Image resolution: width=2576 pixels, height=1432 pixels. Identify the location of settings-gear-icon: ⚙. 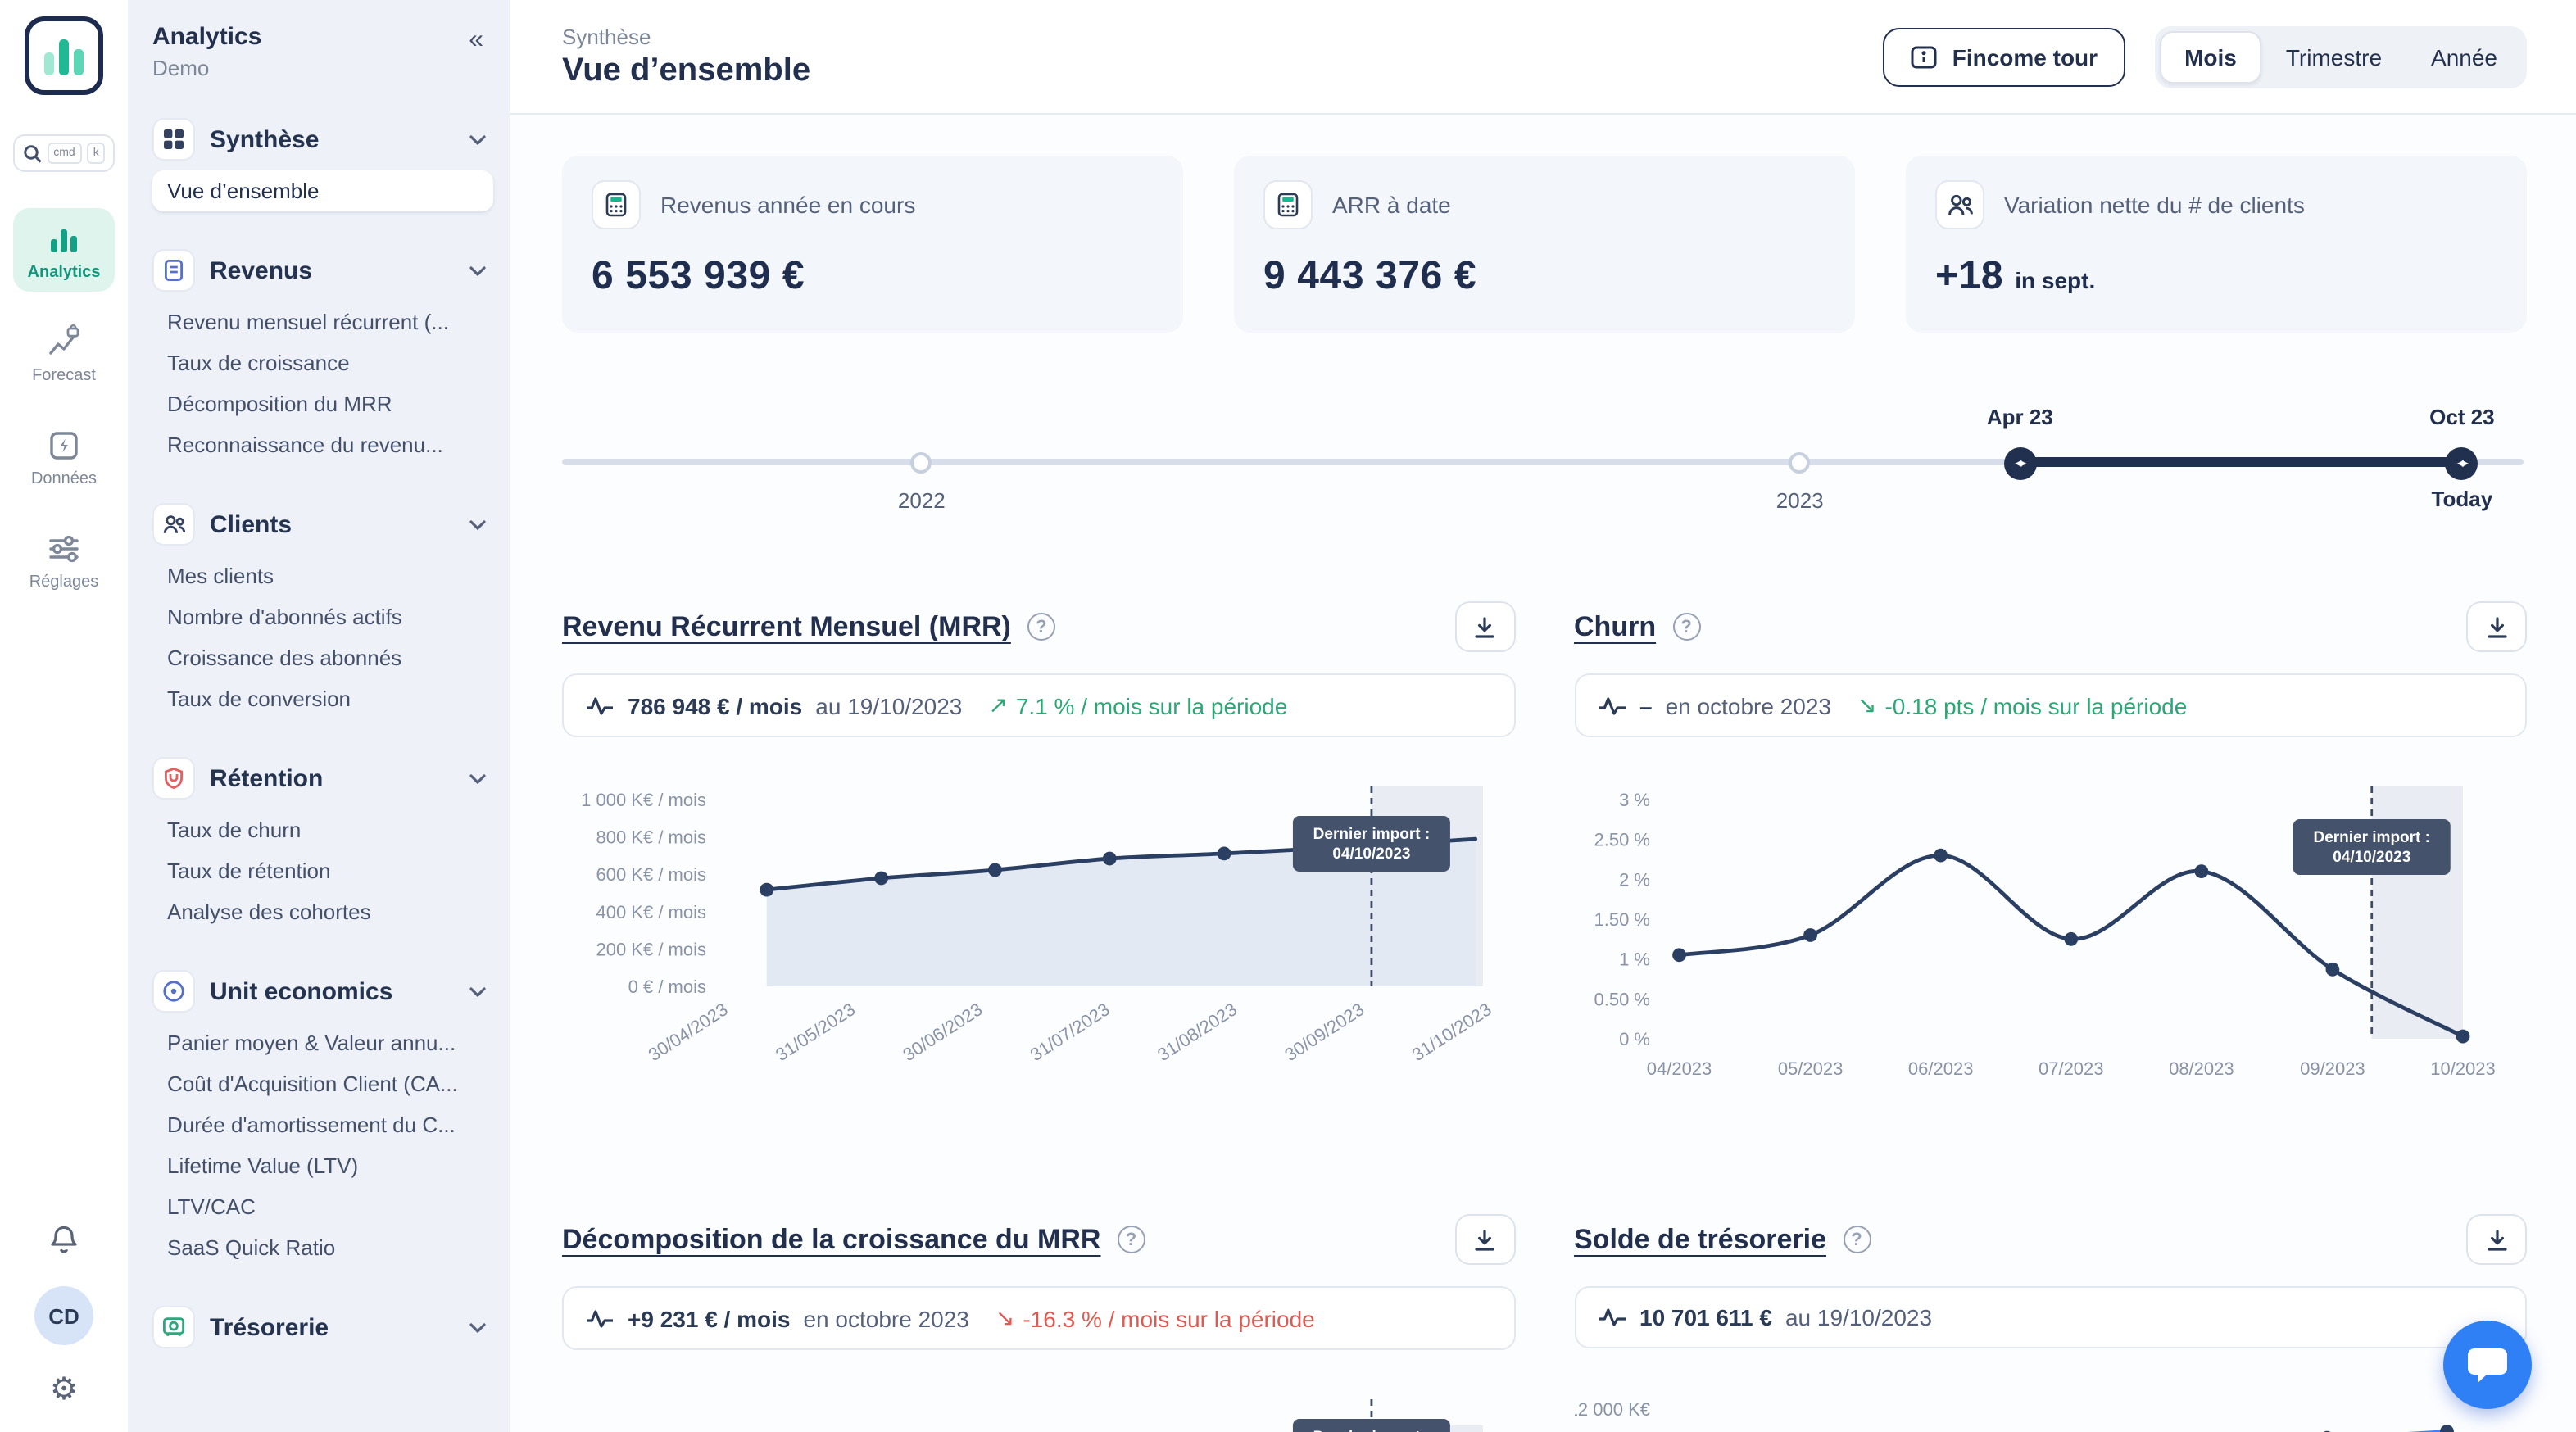
(64, 1390).